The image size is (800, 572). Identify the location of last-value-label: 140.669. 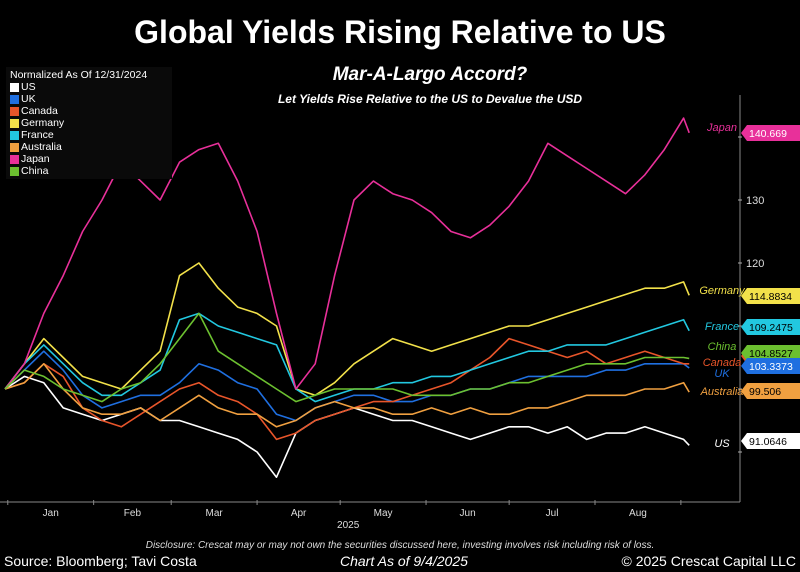
(768, 134).